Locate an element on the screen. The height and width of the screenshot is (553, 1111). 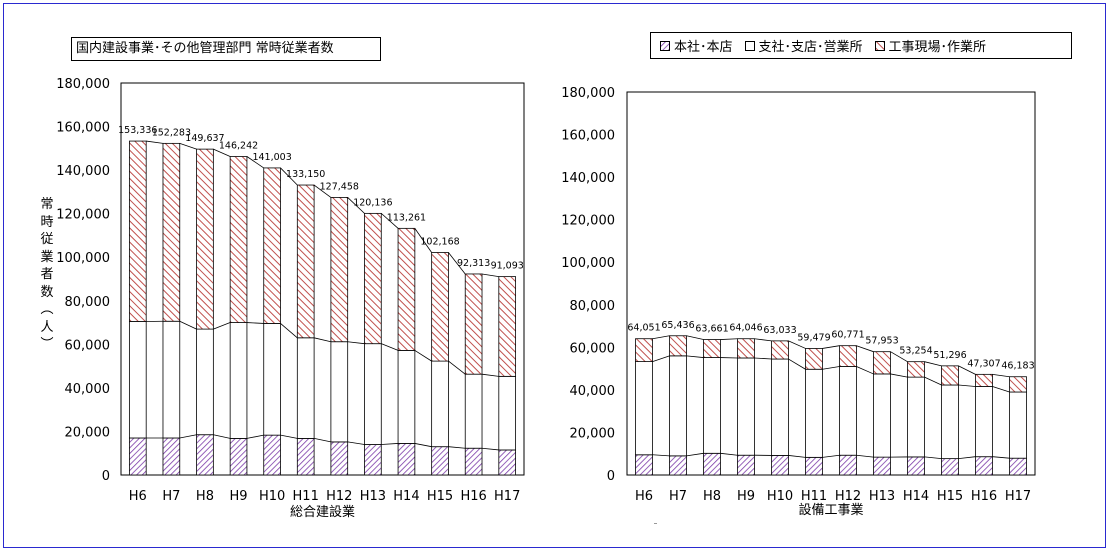
equipment-xtick-label: H6 is located at coordinates (644, 496).